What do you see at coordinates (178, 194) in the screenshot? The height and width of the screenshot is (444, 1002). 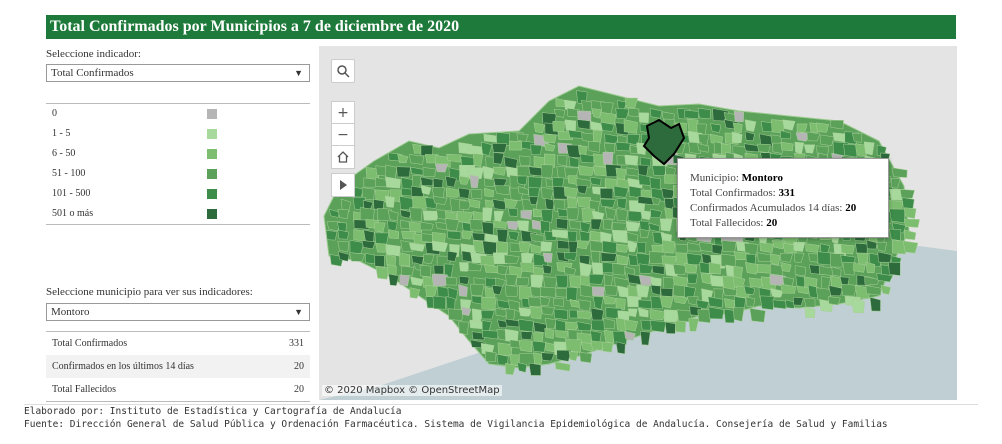 I see `legend-item: 101 - 500` at bounding box center [178, 194].